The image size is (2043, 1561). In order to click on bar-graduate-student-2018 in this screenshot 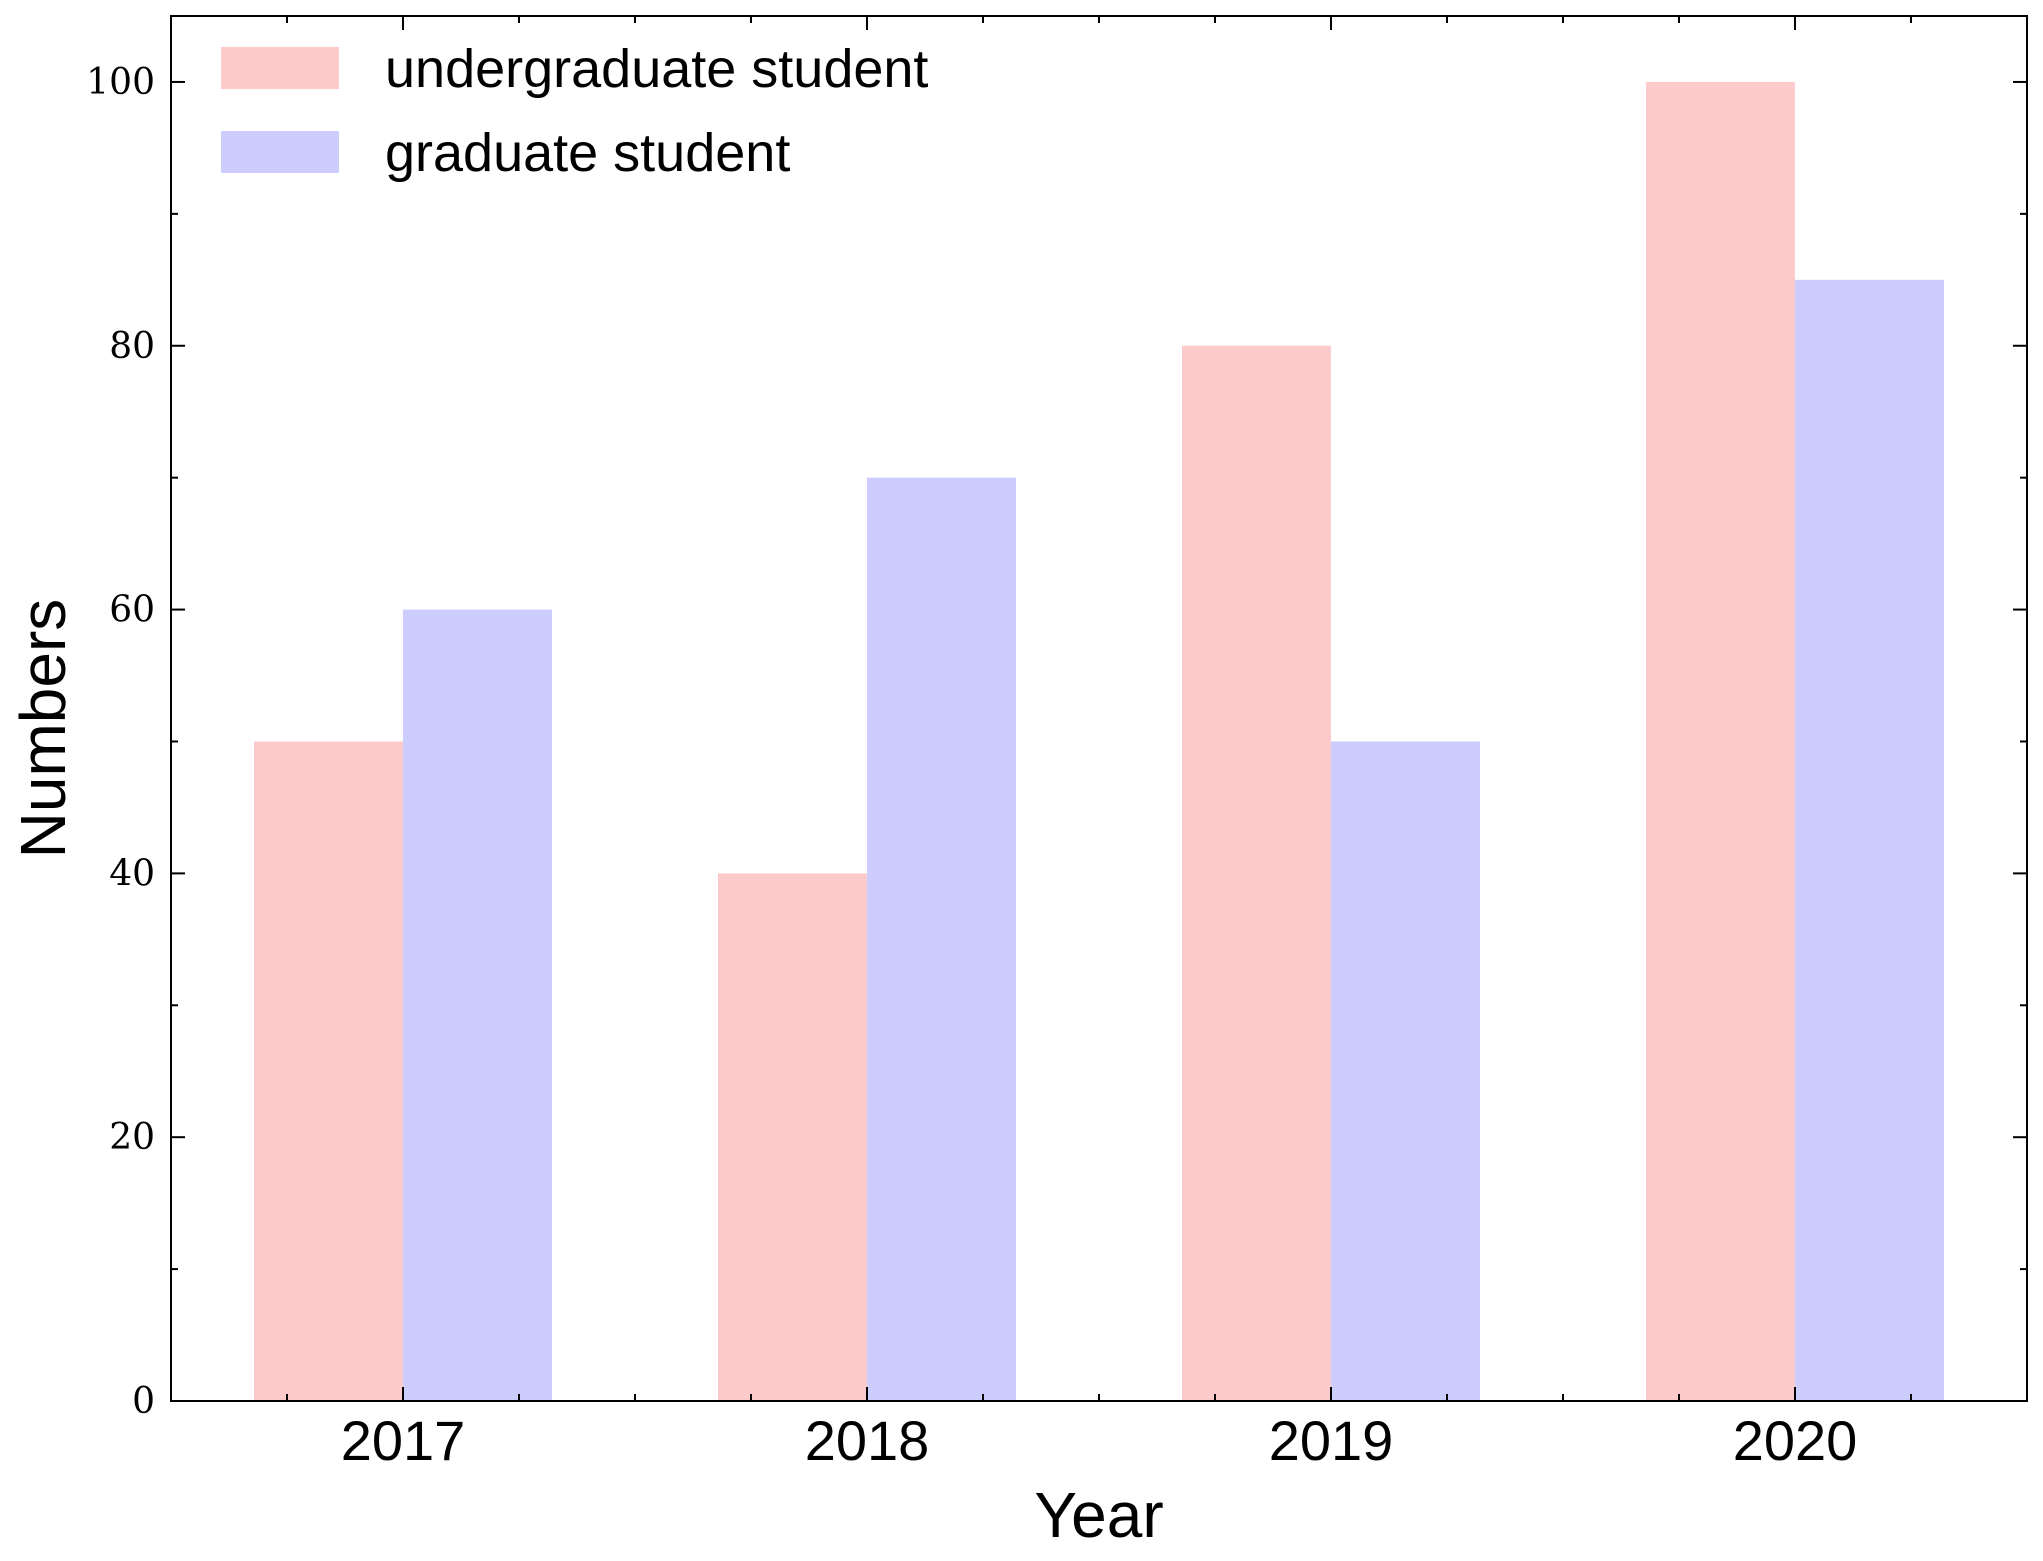, I will do `click(941, 939)`.